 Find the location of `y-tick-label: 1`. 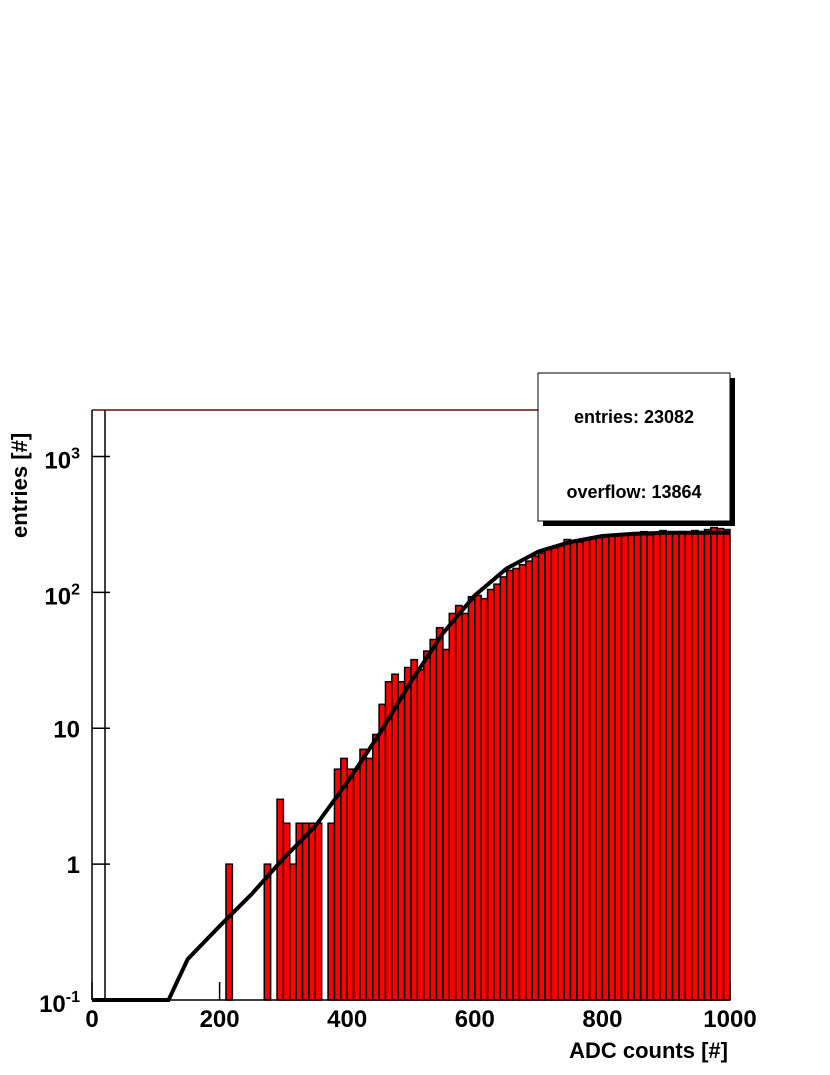

y-tick-label: 1 is located at coordinates (73, 865).